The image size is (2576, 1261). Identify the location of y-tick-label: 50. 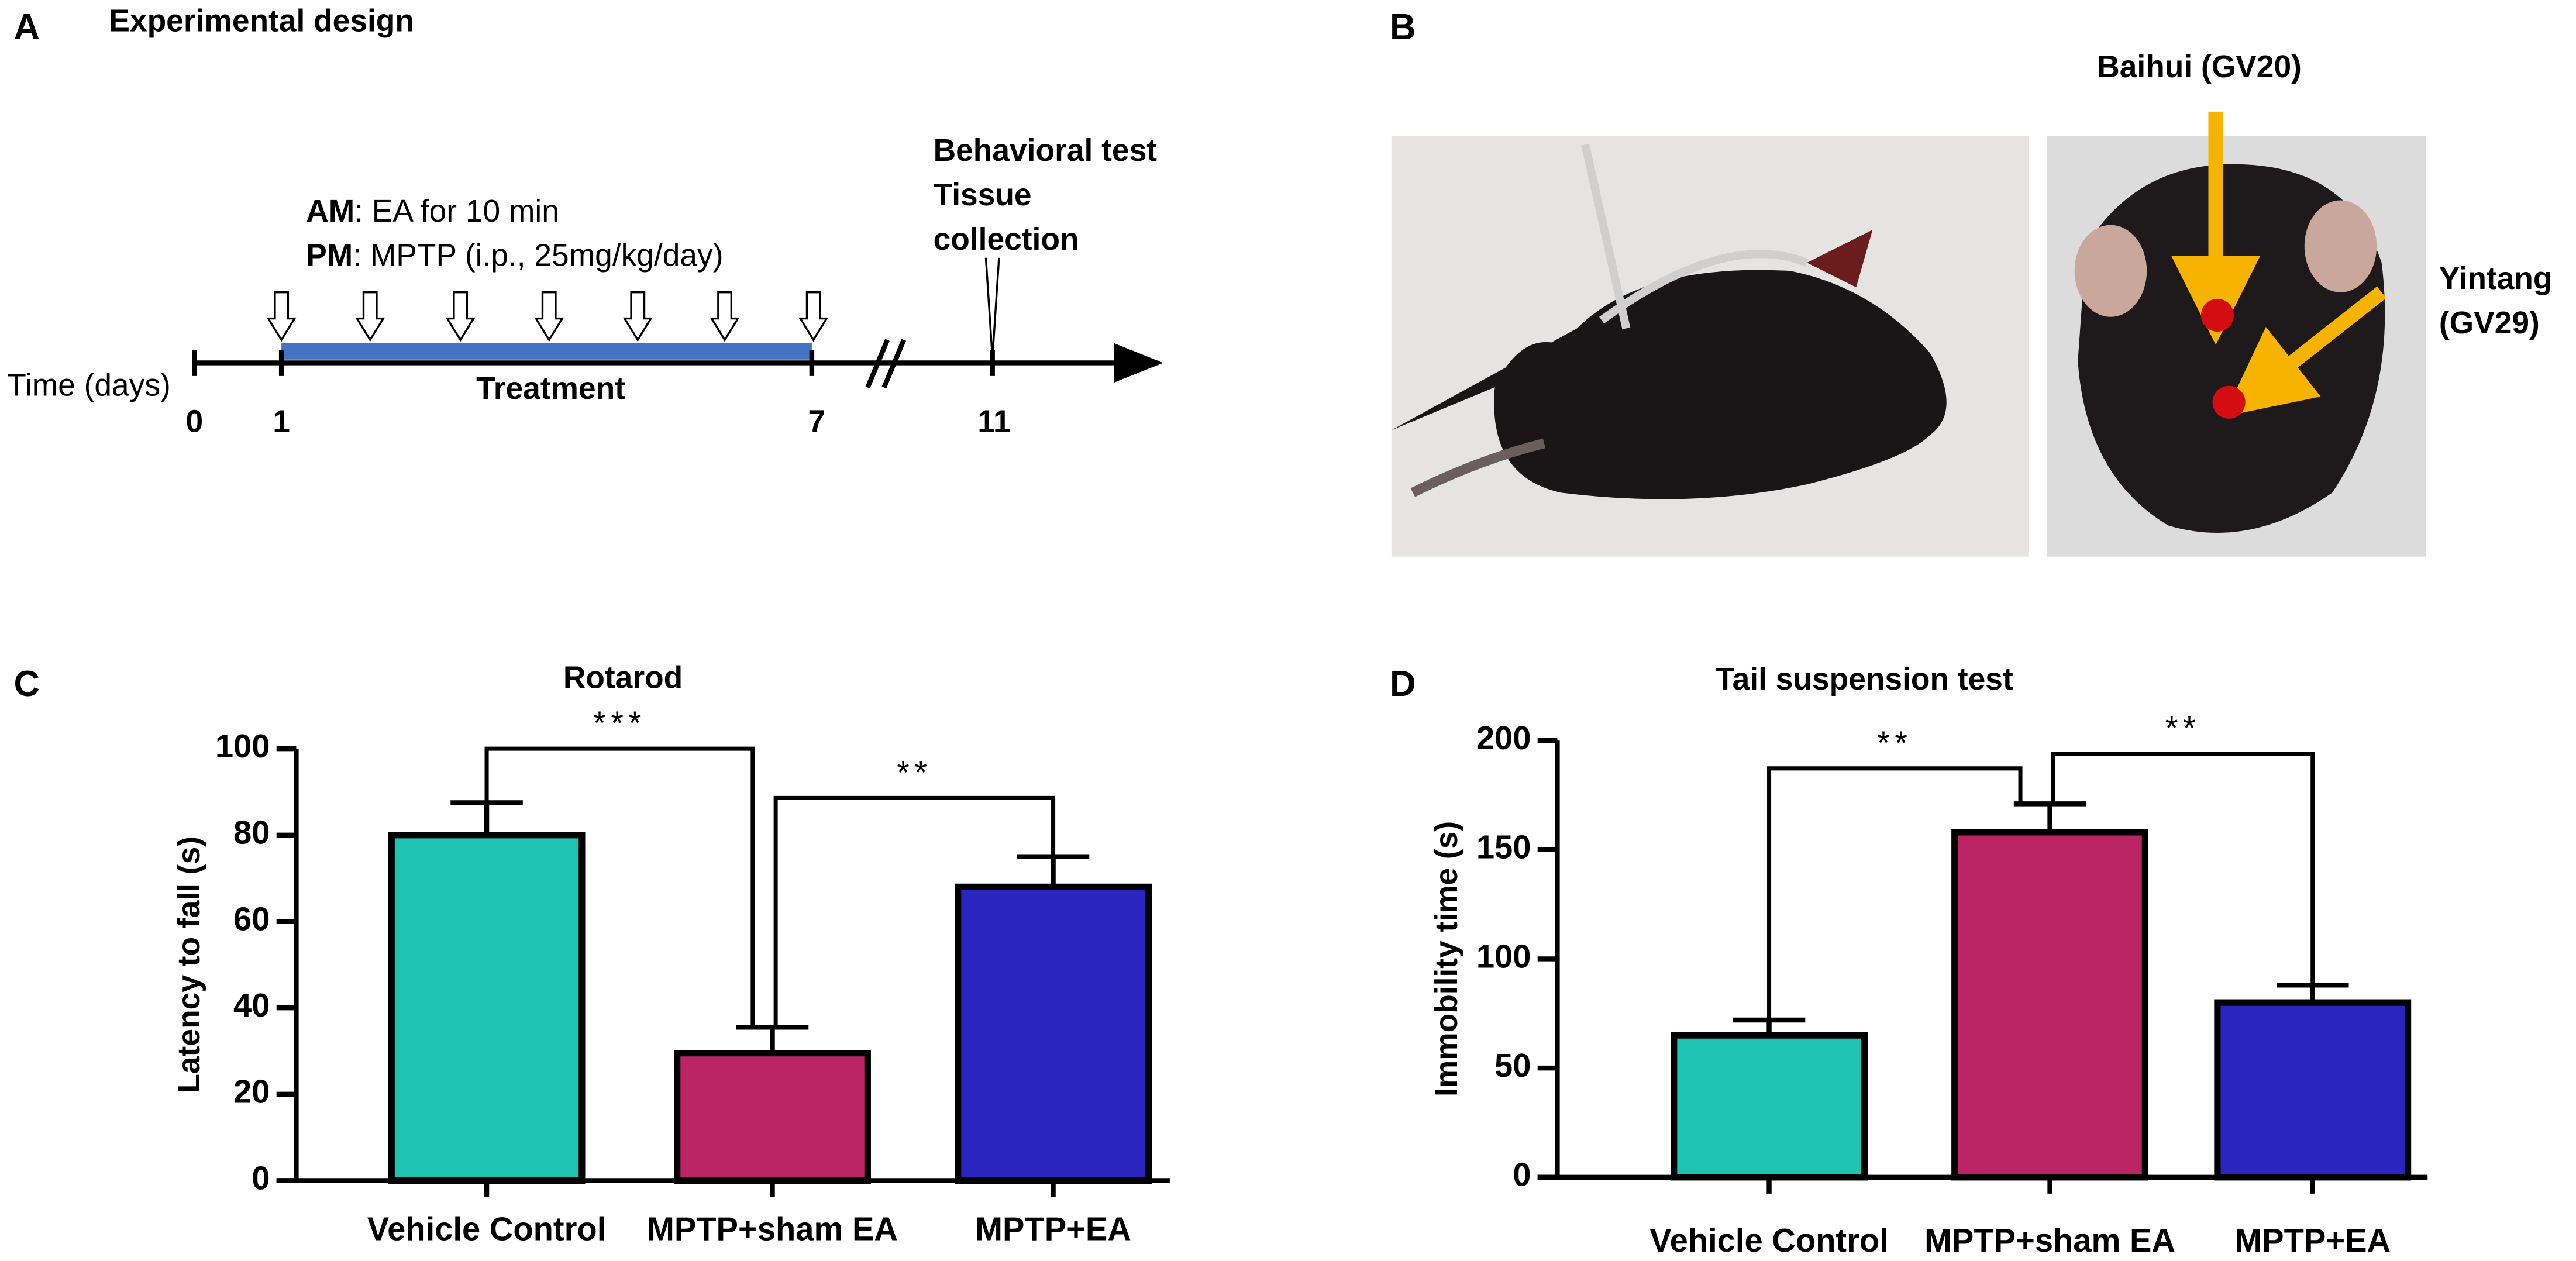
(1512, 1065).